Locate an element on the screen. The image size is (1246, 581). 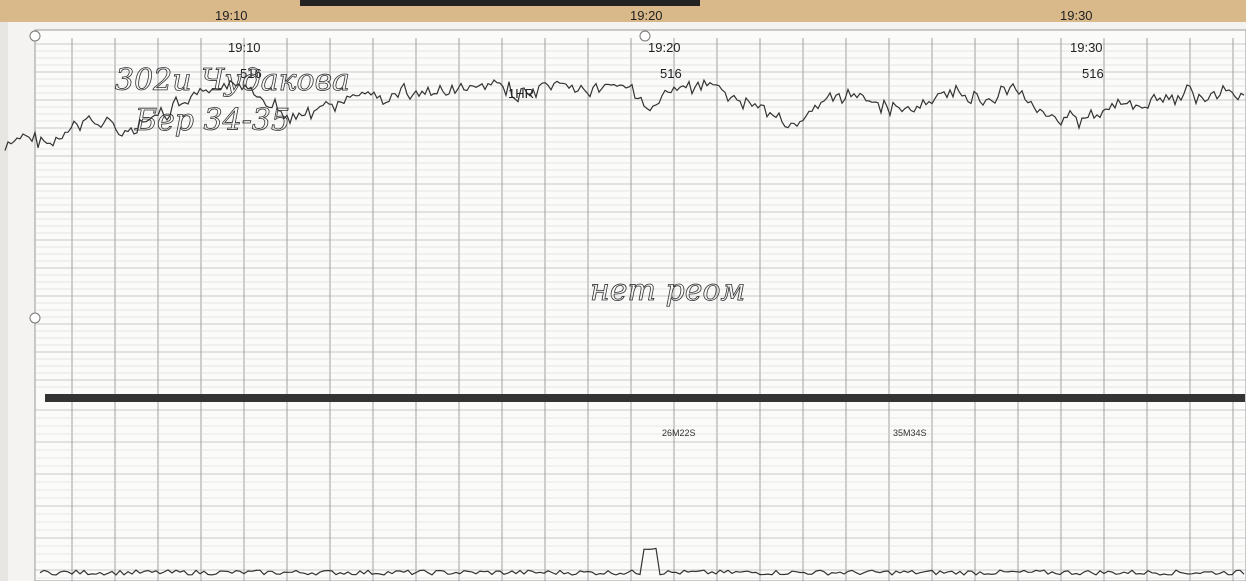
handwriting: 302и Чудакова is located at coordinates (232, 80).